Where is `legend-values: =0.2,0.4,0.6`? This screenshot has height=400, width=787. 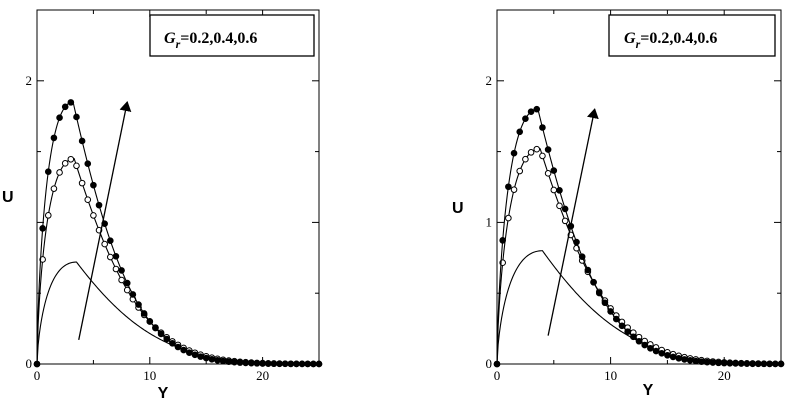 legend-values: =0.2,0.4,0.6 is located at coordinates (218, 38).